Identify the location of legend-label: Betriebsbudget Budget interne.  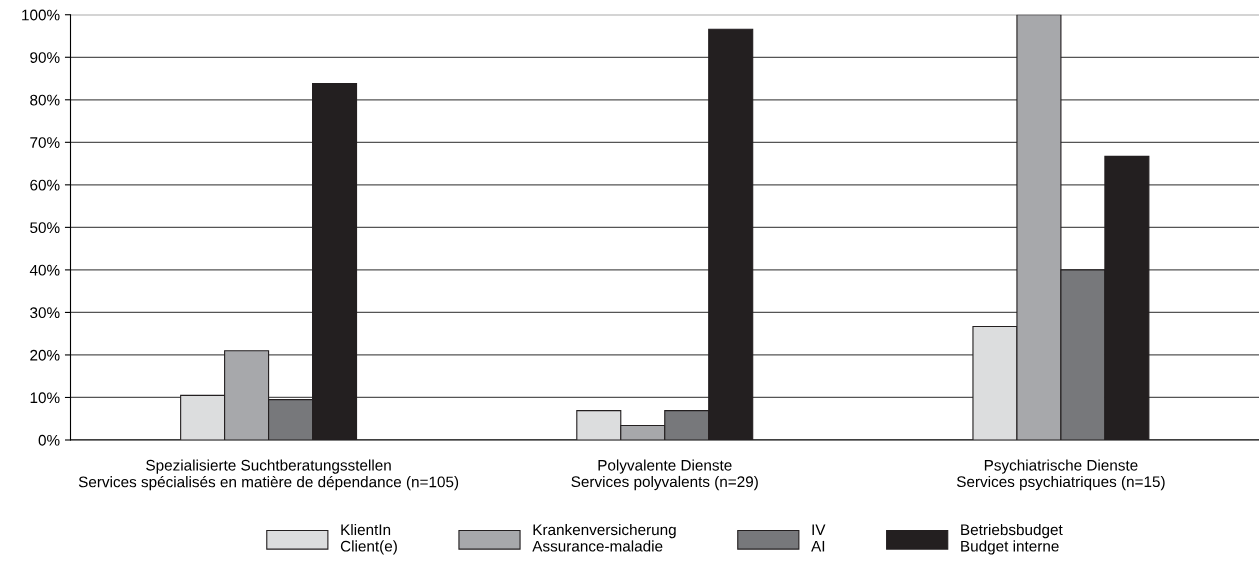
(1012, 539).